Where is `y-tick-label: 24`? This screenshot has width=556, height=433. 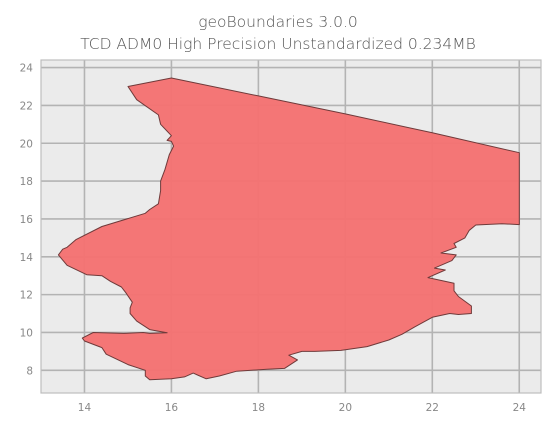
y-tick-label: 24 is located at coordinates (27, 69).